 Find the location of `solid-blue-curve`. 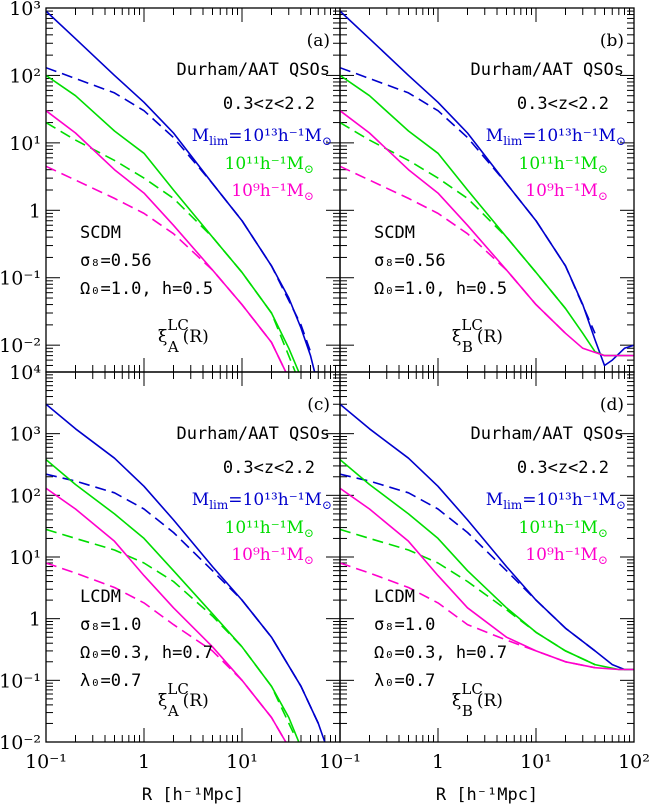

solid-blue-curve is located at coordinates (487, 537).